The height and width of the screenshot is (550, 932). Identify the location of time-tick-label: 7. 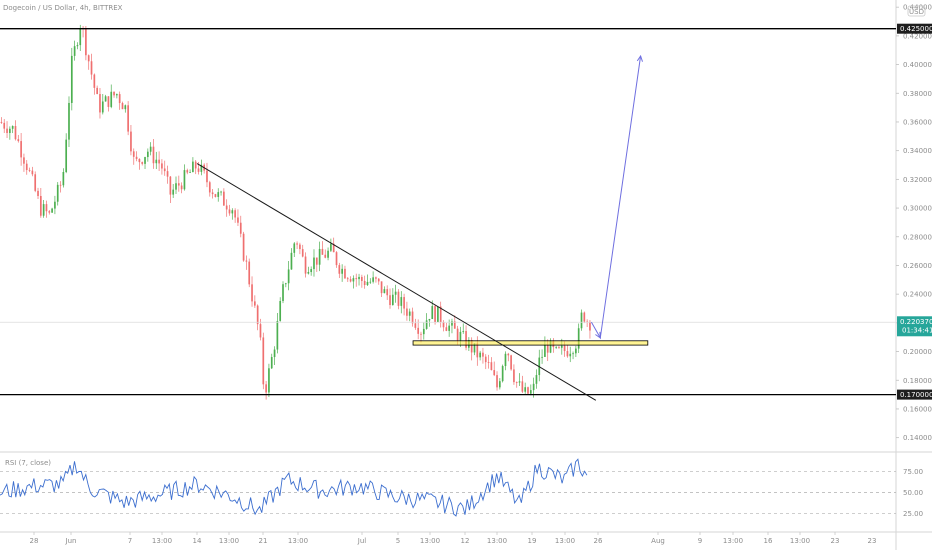
(130, 541).